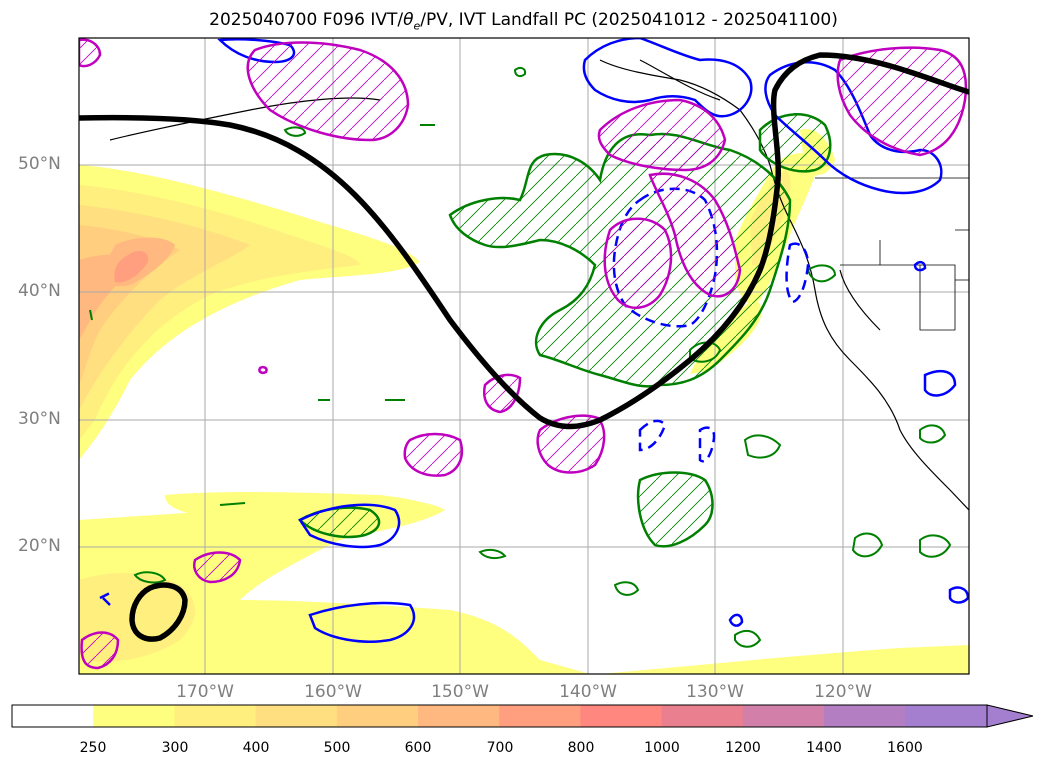  Describe the element at coordinates (205, 692) in the screenshot. I see `lon-label-170w: 170°W` at that location.